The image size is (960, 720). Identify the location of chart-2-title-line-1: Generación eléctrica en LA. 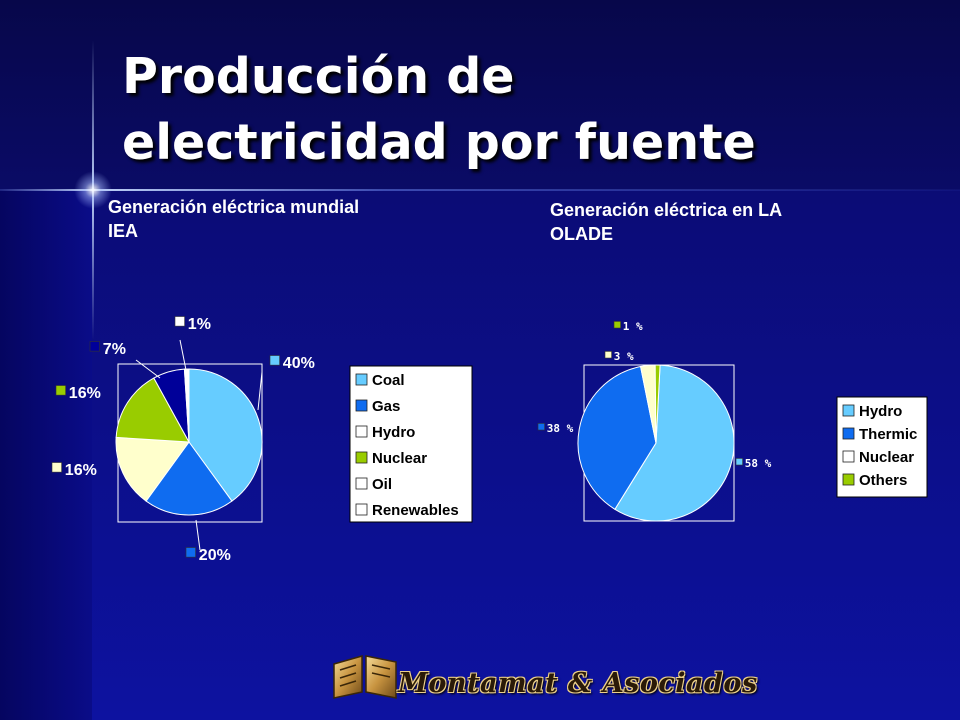
(666, 210).